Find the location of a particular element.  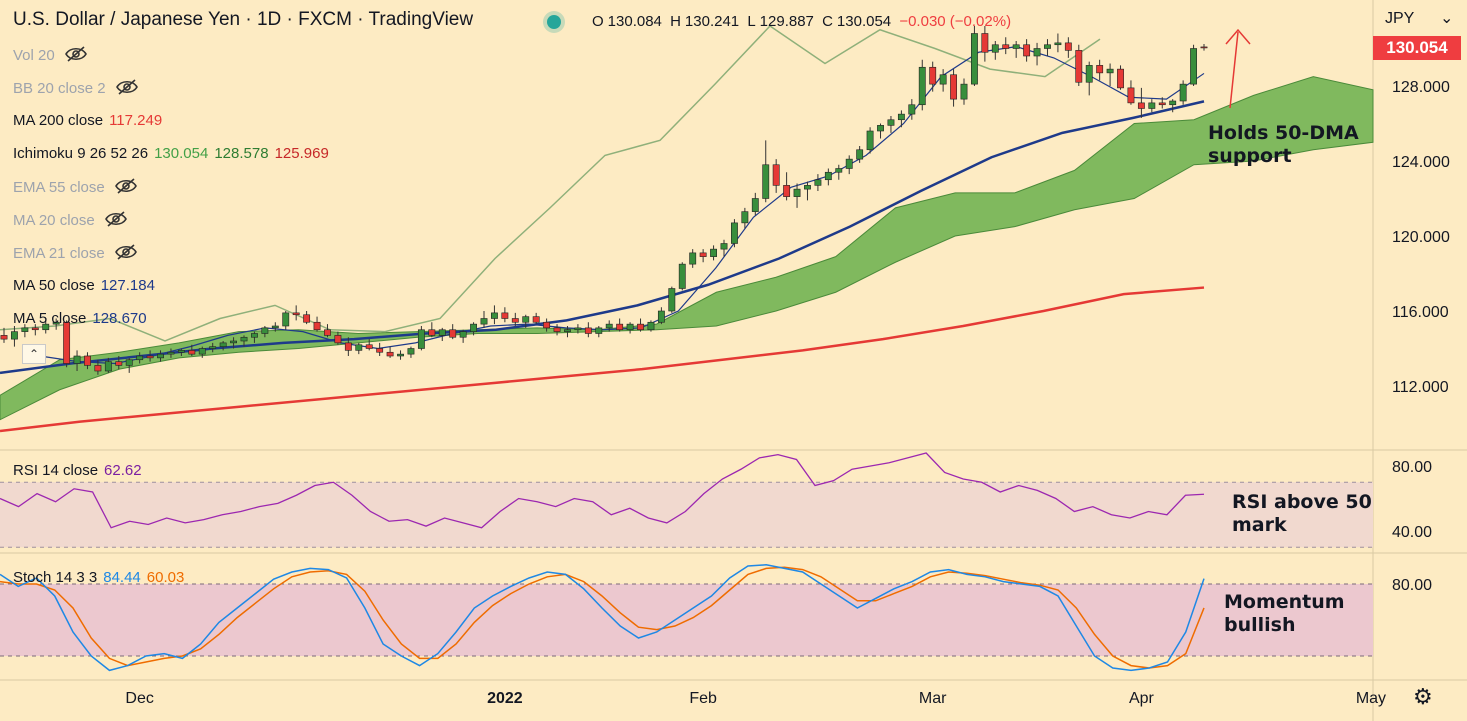

rsi-label: RSI 14 close is located at coordinates (56, 470).